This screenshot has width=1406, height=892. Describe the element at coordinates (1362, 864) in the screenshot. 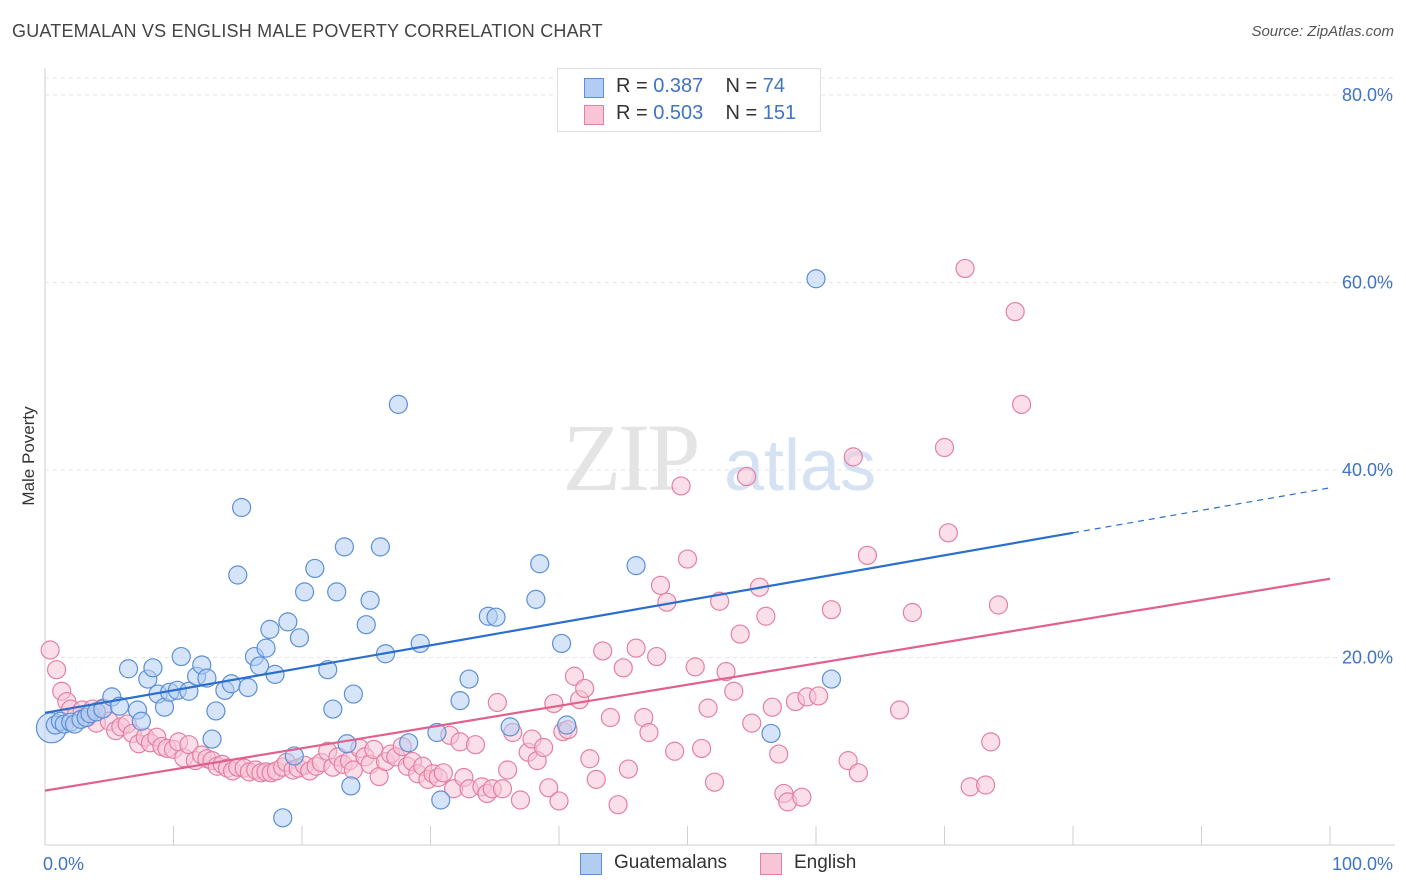

I see `x-tick-label: 100.0%` at that location.